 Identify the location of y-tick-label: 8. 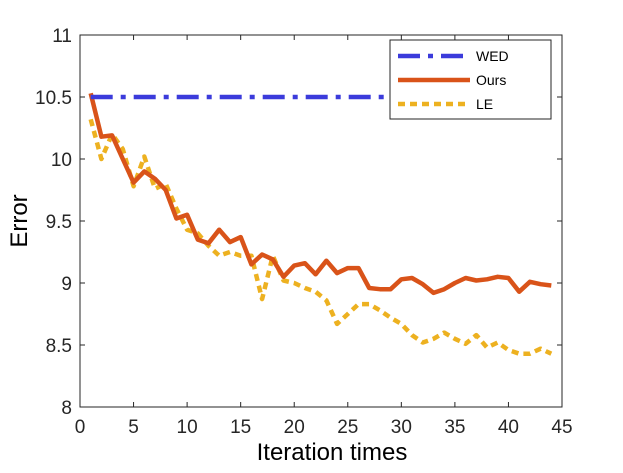
(66, 408).